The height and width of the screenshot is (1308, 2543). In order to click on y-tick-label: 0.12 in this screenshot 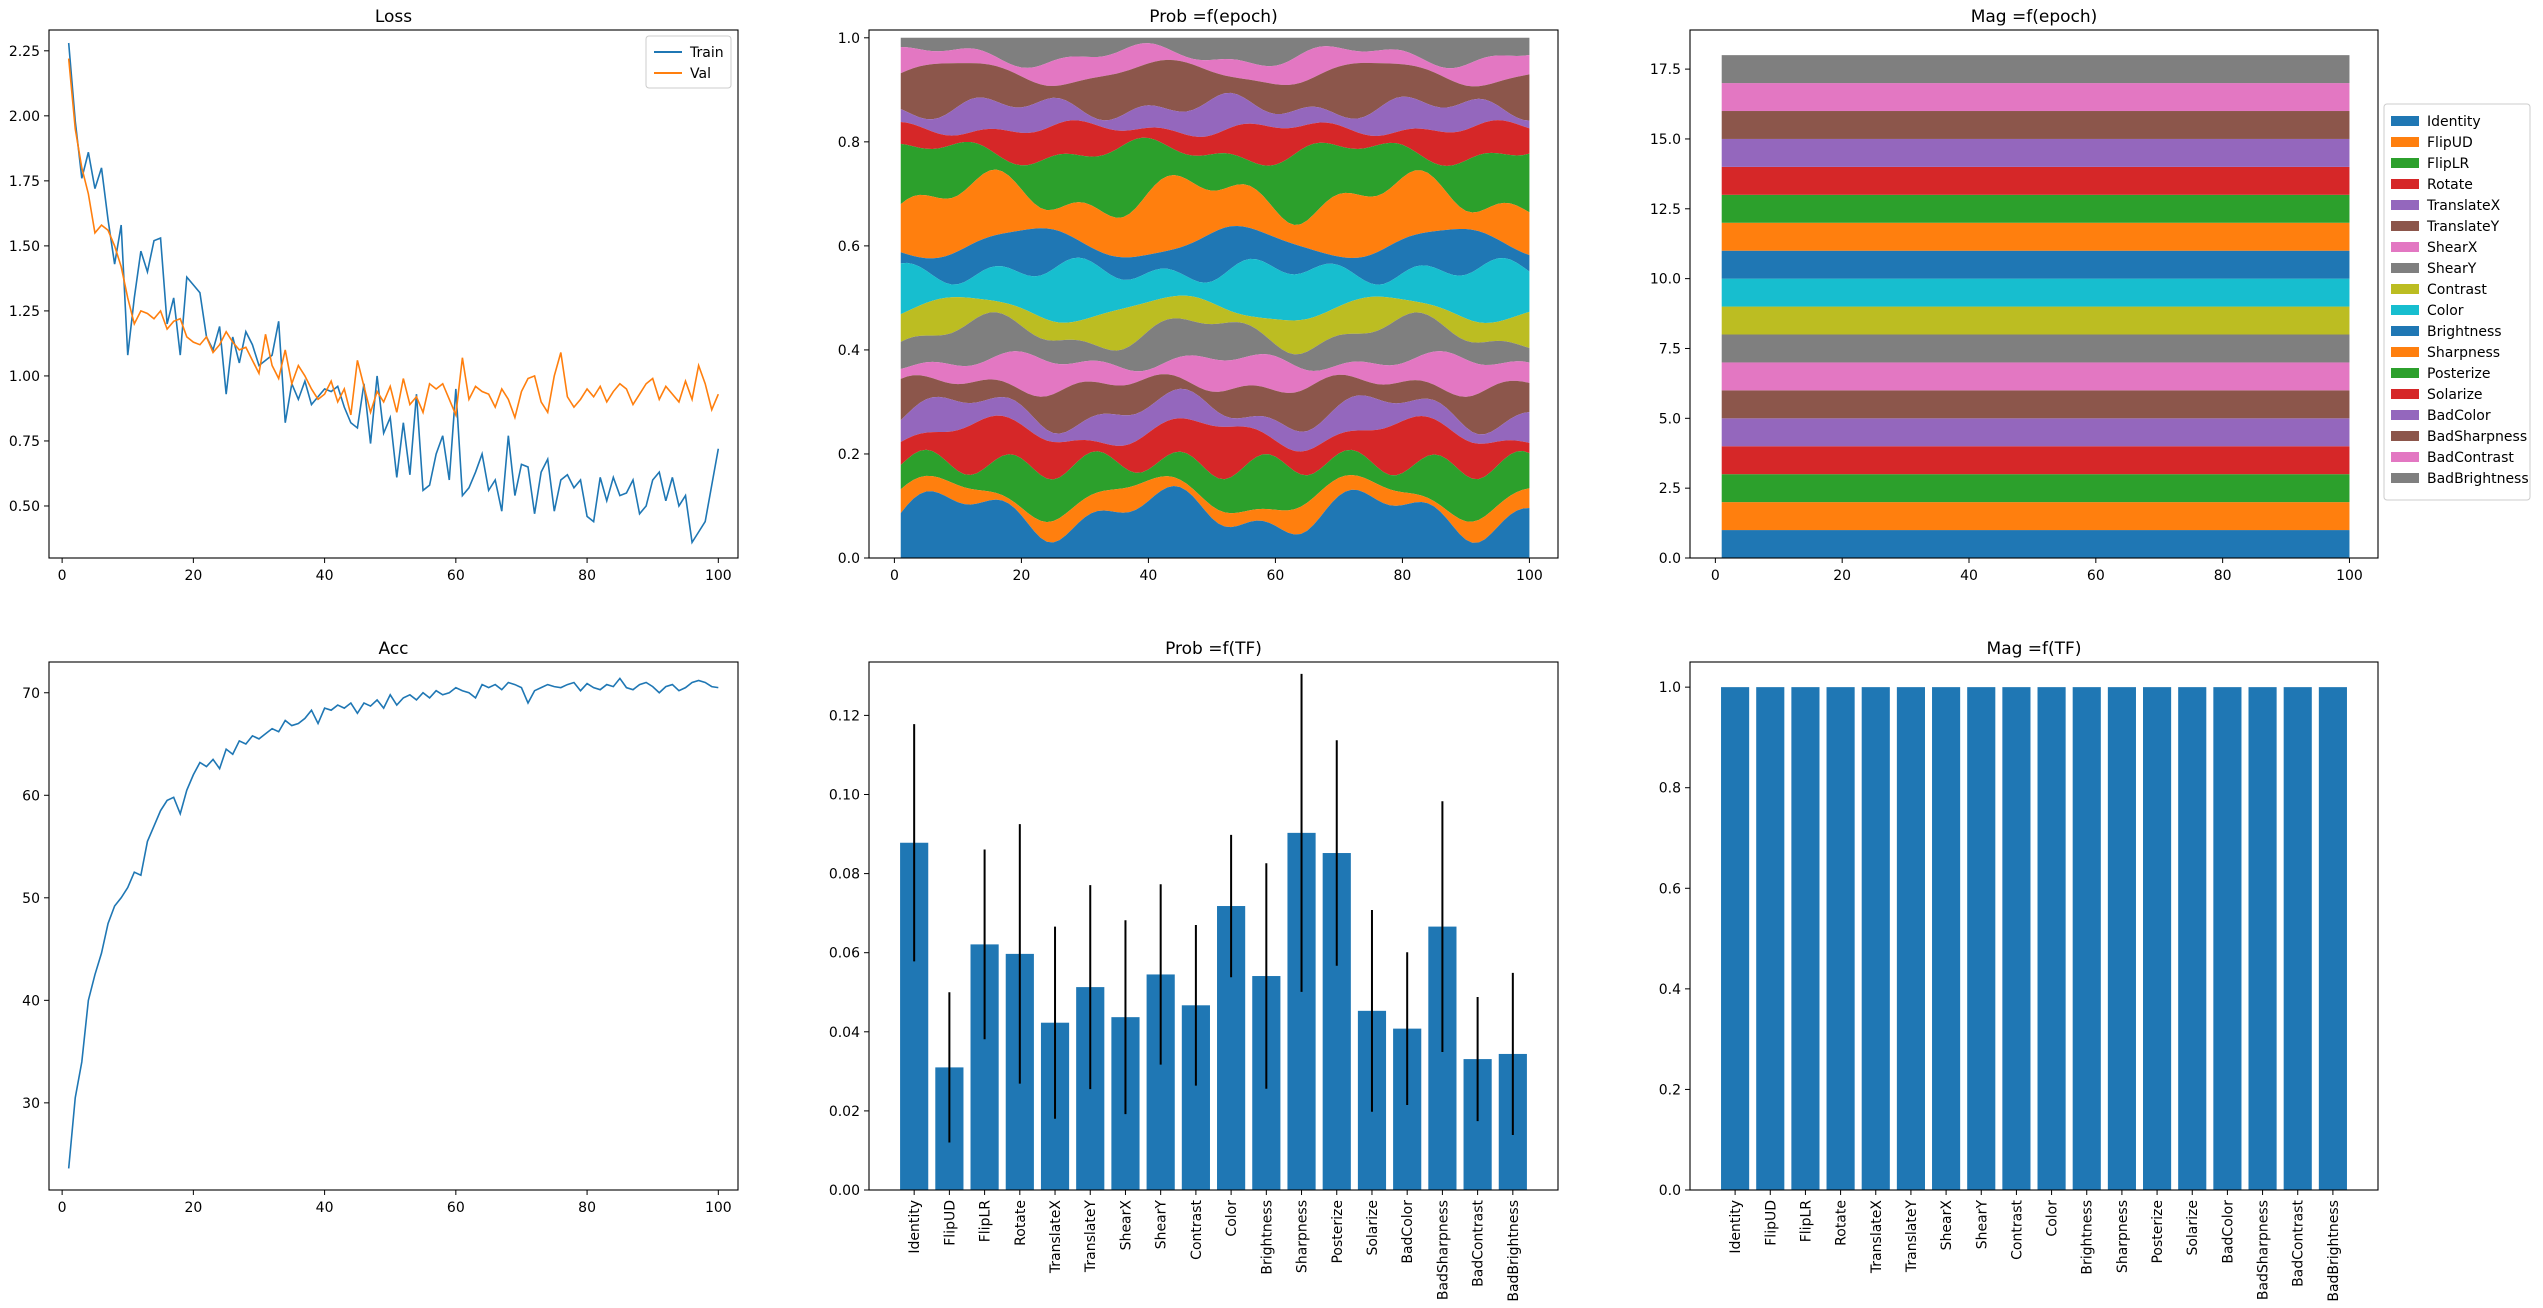, I will do `click(844, 716)`.